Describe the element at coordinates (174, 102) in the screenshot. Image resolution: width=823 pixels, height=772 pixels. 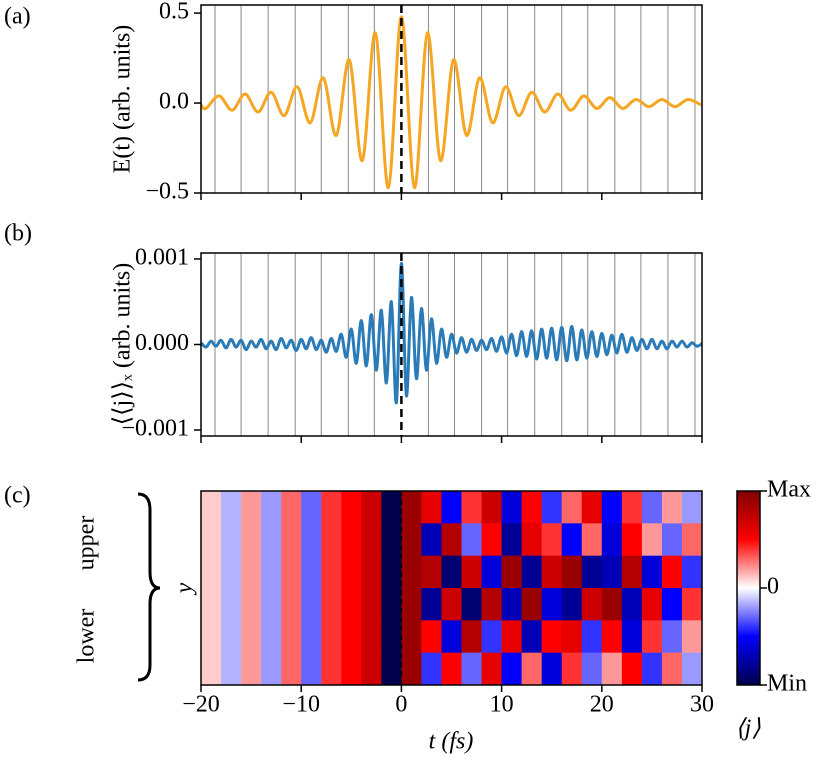
I see `y-tick-label: 0.0` at that location.